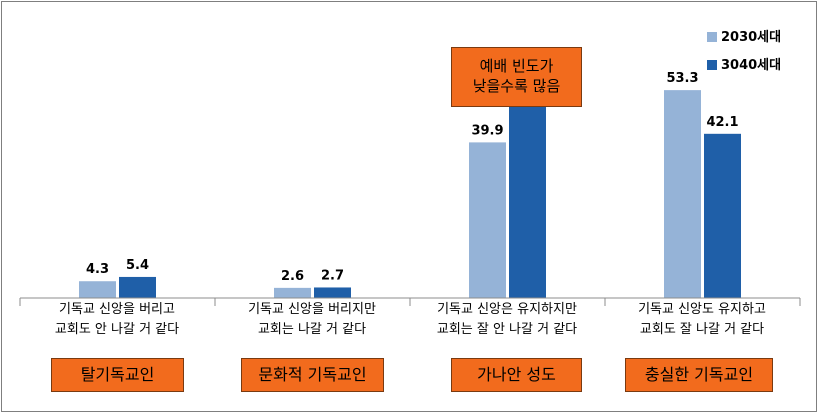  I want to click on legend-item-2030: 2030세대, so click(744, 35).